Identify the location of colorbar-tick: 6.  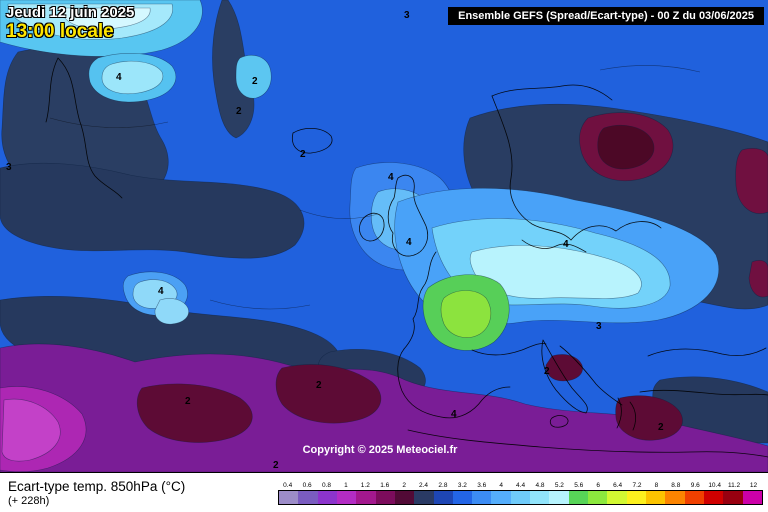
(598, 485).